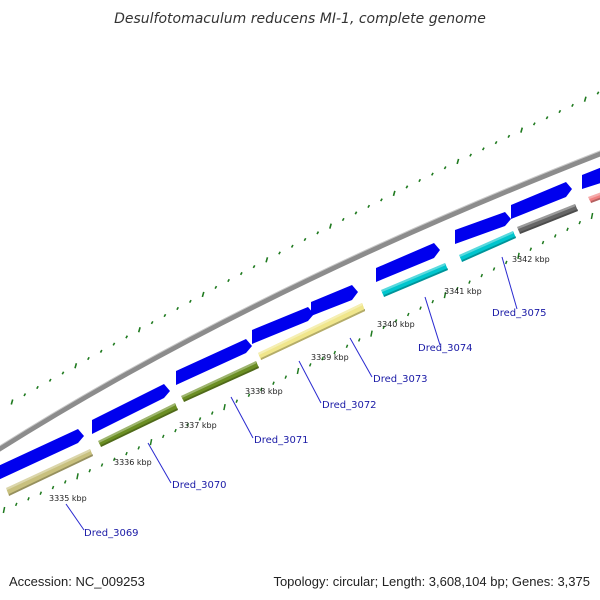 The height and width of the screenshot is (600, 600). Describe the element at coordinates (281, 440) in the screenshot. I see `gene-label: Dred_3071` at that location.